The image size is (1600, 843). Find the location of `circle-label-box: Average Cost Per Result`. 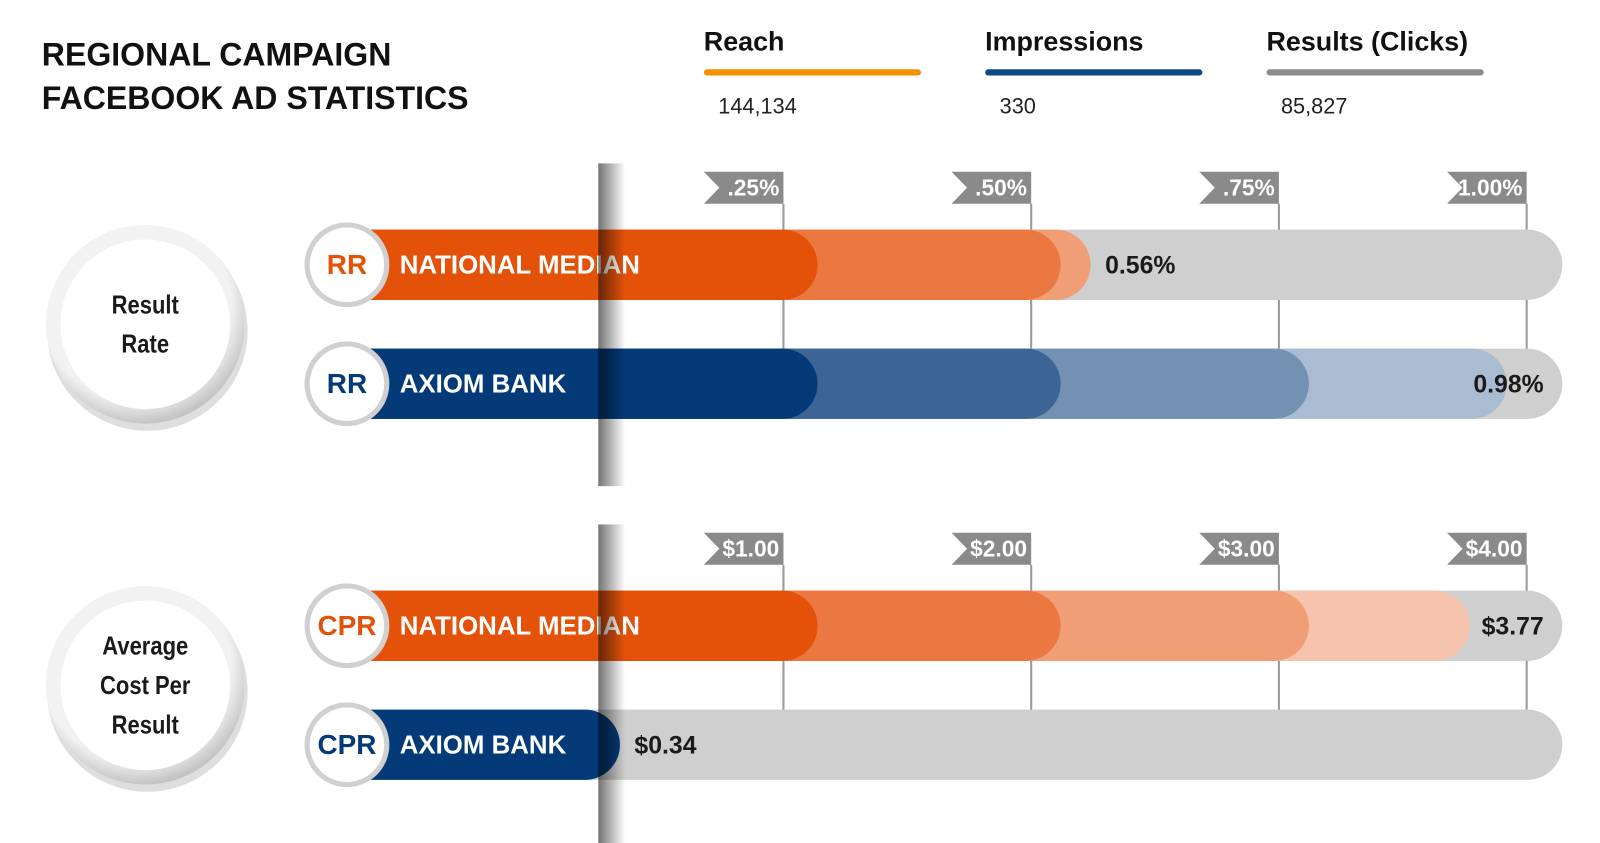

circle-label-box: Average Cost Per Result is located at coordinates (145, 685).